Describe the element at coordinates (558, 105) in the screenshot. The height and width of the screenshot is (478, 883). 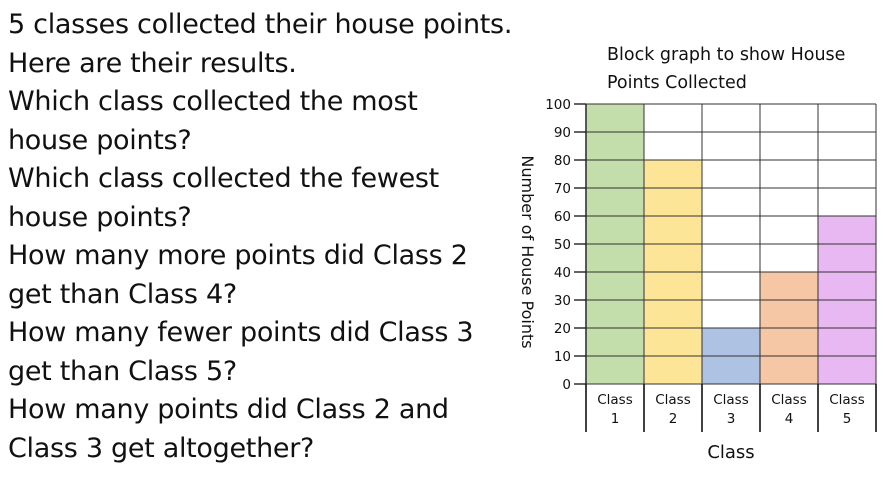
I see `y-tick-label: 100` at that location.